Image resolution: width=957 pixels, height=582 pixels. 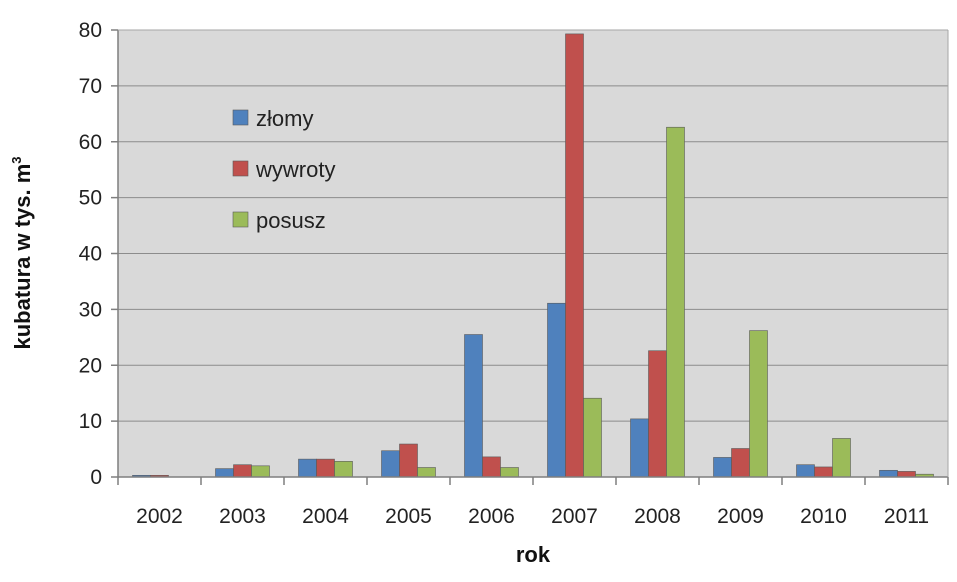 What do you see at coordinates (906, 516) in the screenshot?
I see `x-tick-label: 2011` at bounding box center [906, 516].